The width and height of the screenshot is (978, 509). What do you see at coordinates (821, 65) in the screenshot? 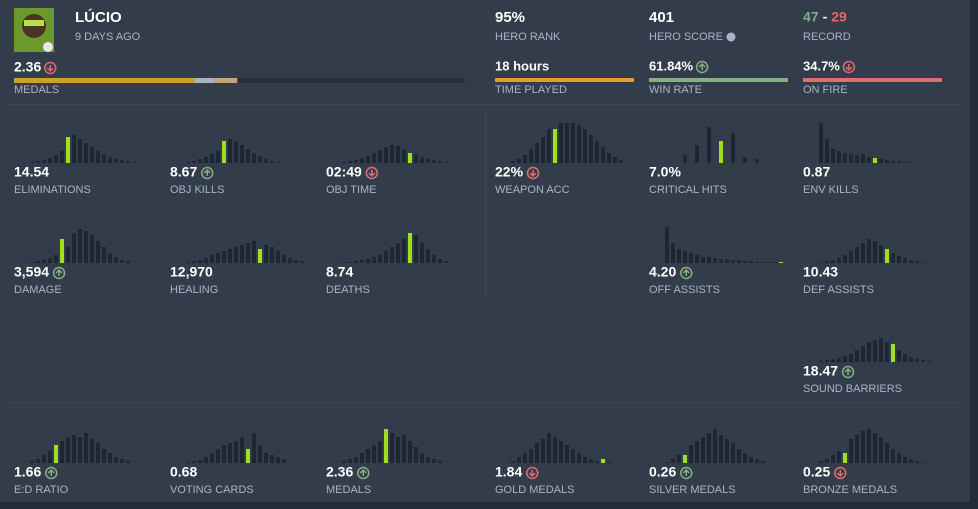
I see `progress-value: 34.7%` at bounding box center [821, 65].